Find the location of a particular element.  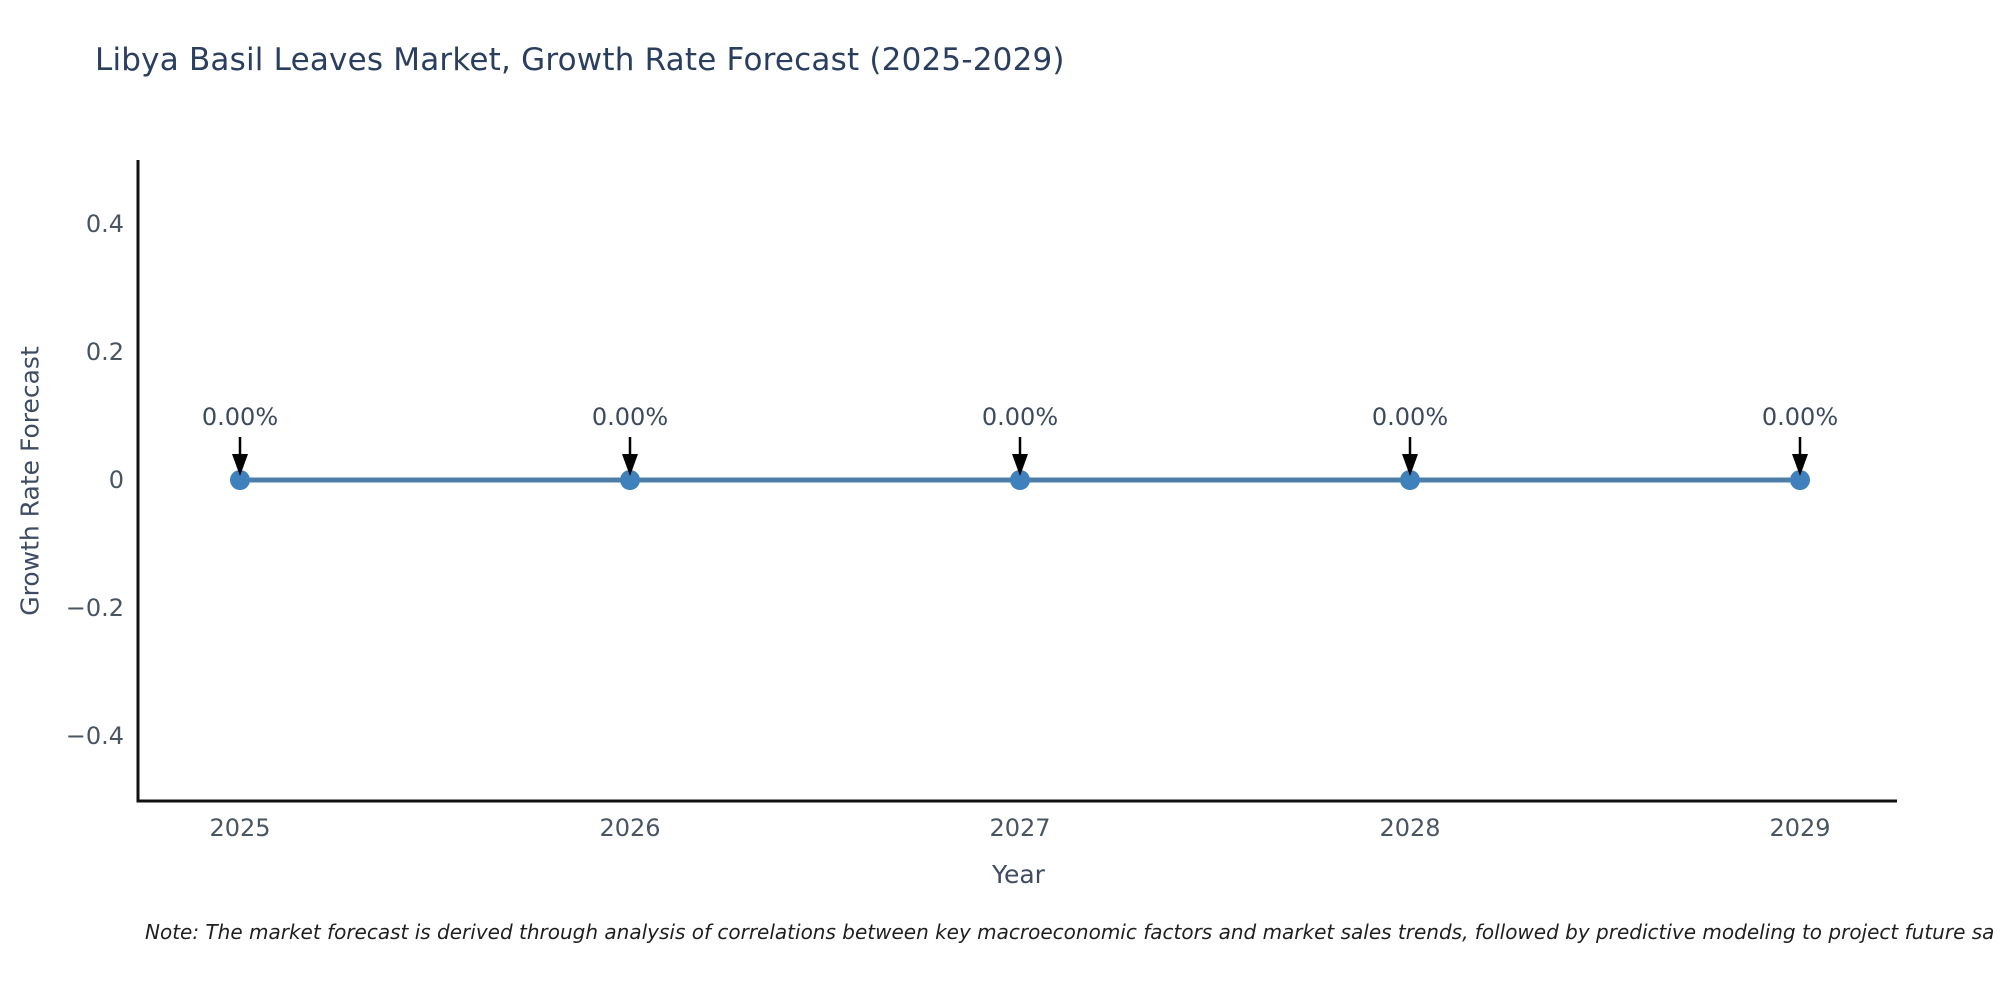

x-tick-label: 2028 is located at coordinates (1410, 828).